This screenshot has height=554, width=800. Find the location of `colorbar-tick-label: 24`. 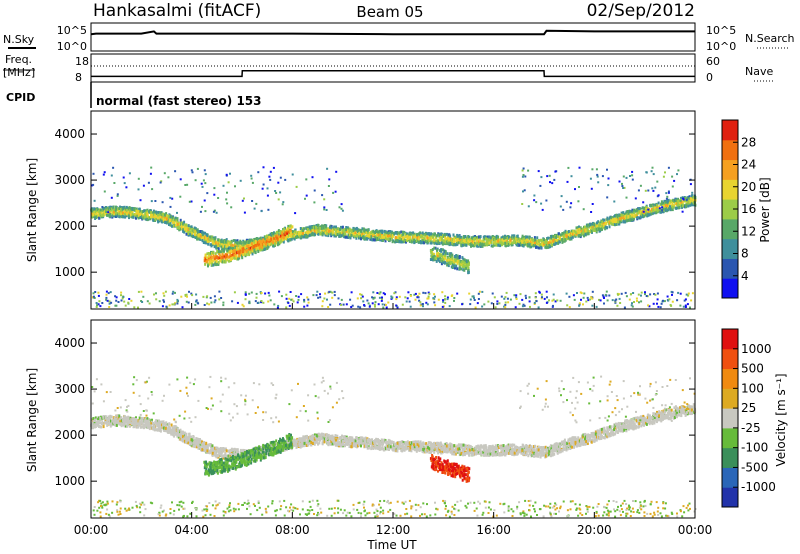

colorbar-tick-label: 24 is located at coordinates (748, 165).